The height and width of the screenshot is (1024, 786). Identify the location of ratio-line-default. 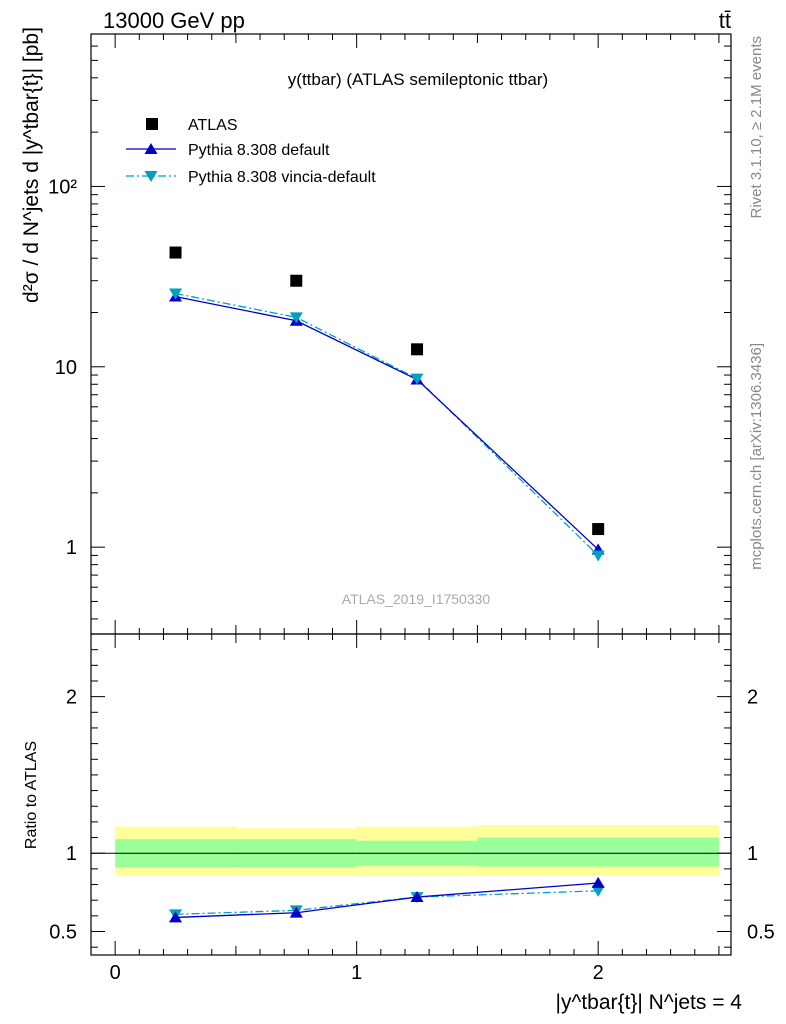
(387, 900).